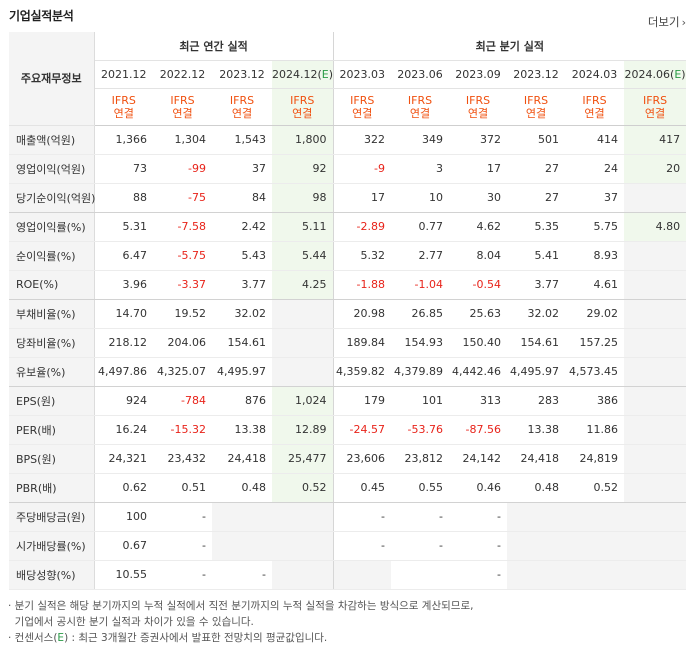 This screenshot has height=648, width=694. Describe the element at coordinates (478, 256) in the screenshot. I see `table-cell: 8.04` at that location.